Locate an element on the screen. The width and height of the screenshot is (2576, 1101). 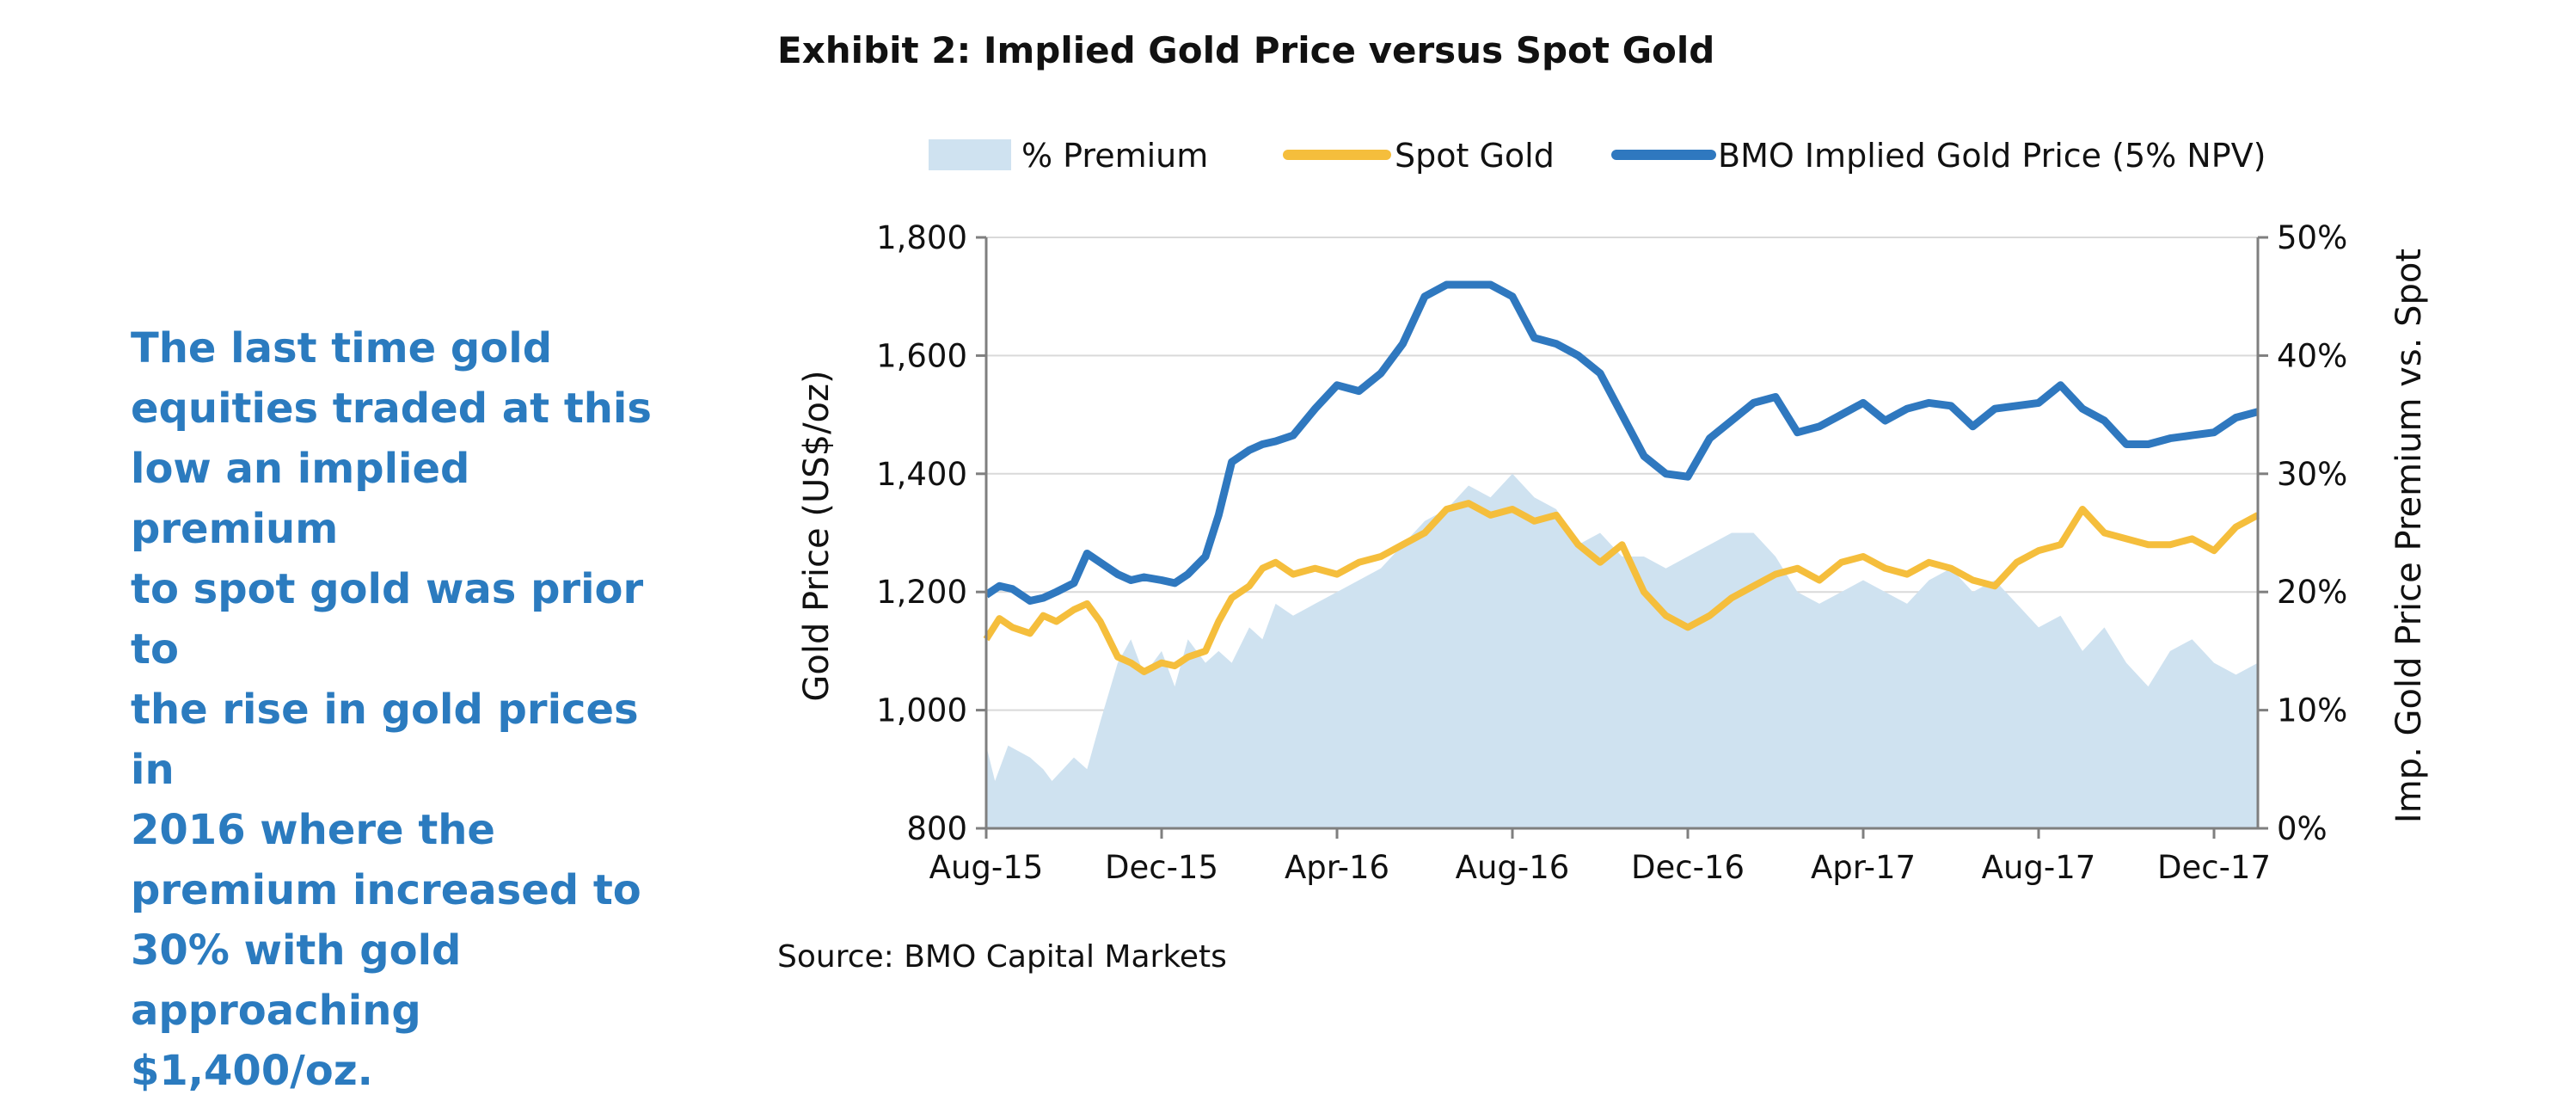
x-tick-label: Dec-17 is located at coordinates (2214, 867).